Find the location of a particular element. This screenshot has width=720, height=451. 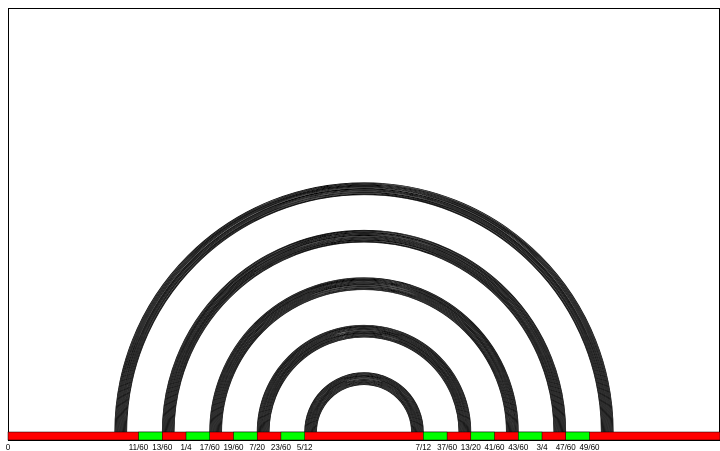

tick-label-5: 19/60 is located at coordinates (233, 447).